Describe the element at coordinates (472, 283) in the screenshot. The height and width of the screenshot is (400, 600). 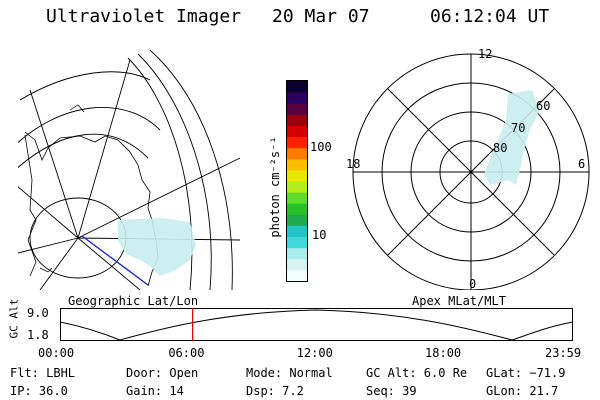
I see `mlt-0-label: 0` at that location.